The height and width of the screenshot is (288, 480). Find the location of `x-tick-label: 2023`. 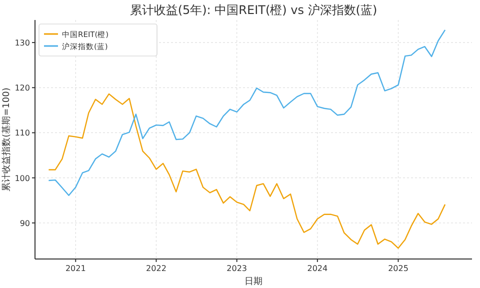

x-tick-label: 2023 is located at coordinates (237, 268).